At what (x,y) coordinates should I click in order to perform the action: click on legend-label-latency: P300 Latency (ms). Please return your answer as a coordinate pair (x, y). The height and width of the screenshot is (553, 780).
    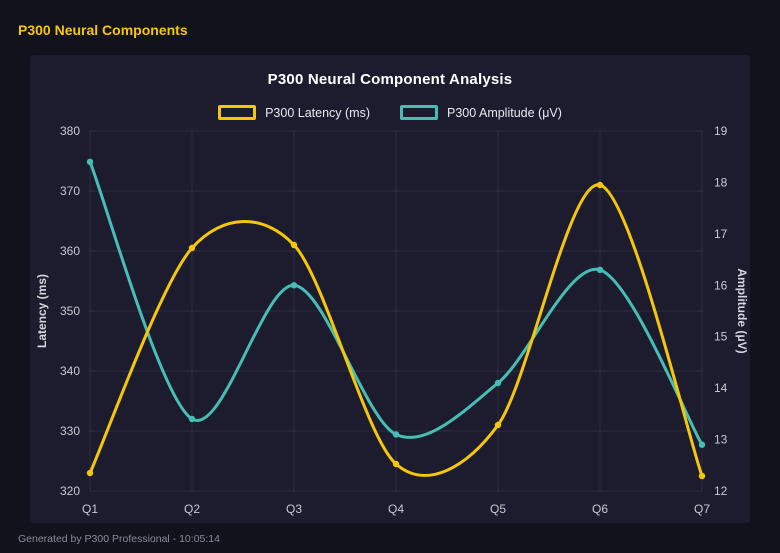
    Looking at the image, I should click on (317, 112).